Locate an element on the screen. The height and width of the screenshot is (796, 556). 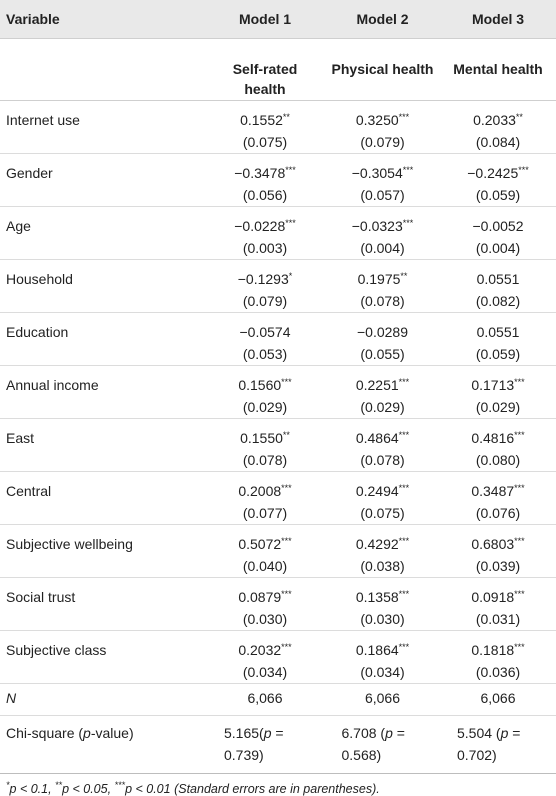
coefficient: 0.2008 is located at coordinates (260, 490).